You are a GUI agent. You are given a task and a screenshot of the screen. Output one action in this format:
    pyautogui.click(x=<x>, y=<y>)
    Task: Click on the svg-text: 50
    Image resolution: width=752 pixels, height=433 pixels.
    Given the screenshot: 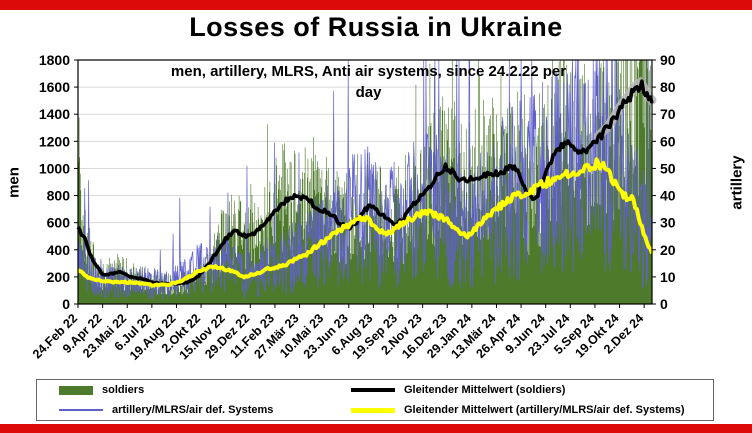 What is the action you would take?
    pyautogui.click(x=668, y=168)
    